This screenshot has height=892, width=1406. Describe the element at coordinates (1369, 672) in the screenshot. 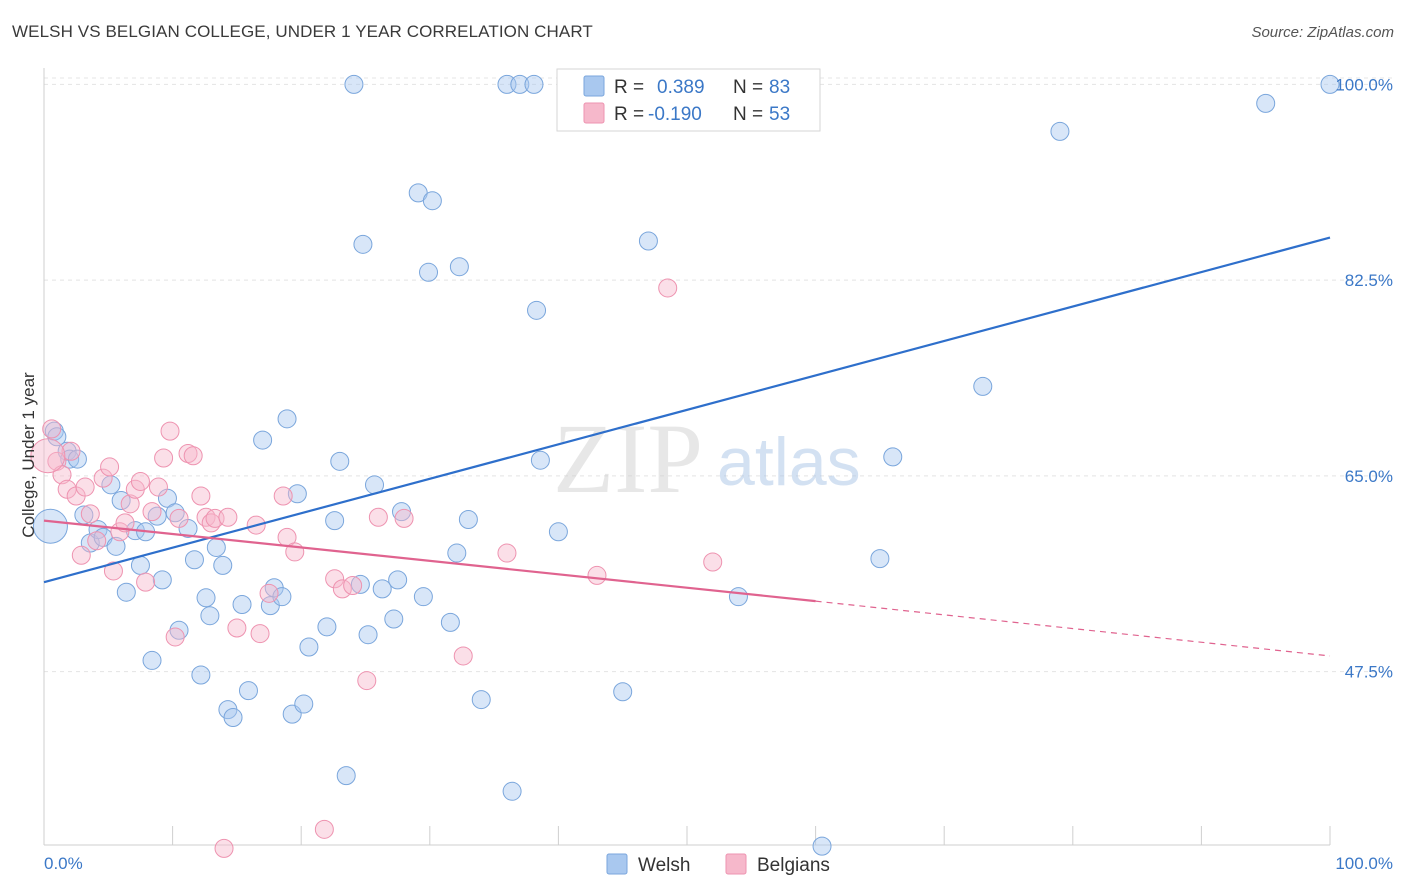

I see `y-tick-label: 47.5%` at that location.